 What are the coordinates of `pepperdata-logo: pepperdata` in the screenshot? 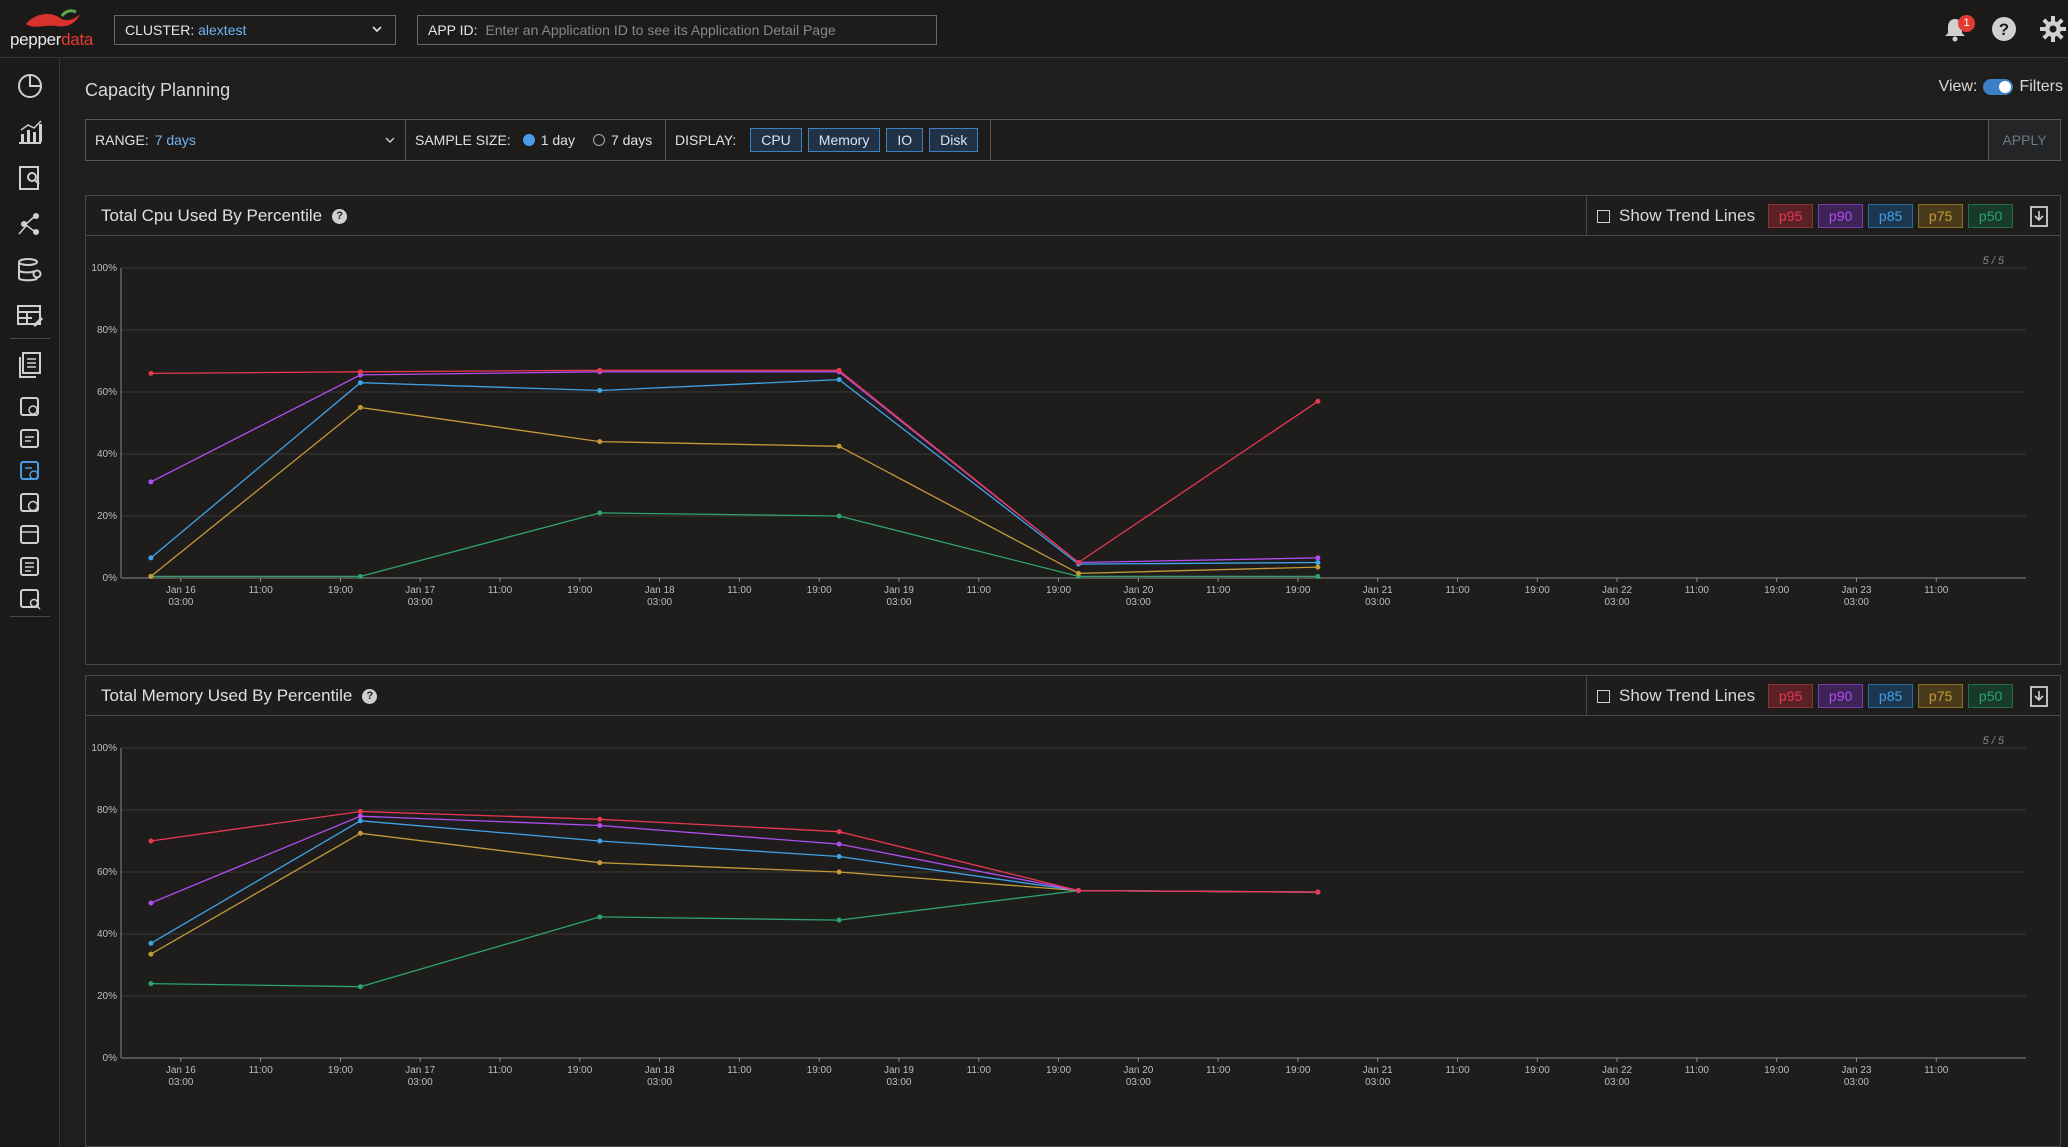 It's located at (53, 30).